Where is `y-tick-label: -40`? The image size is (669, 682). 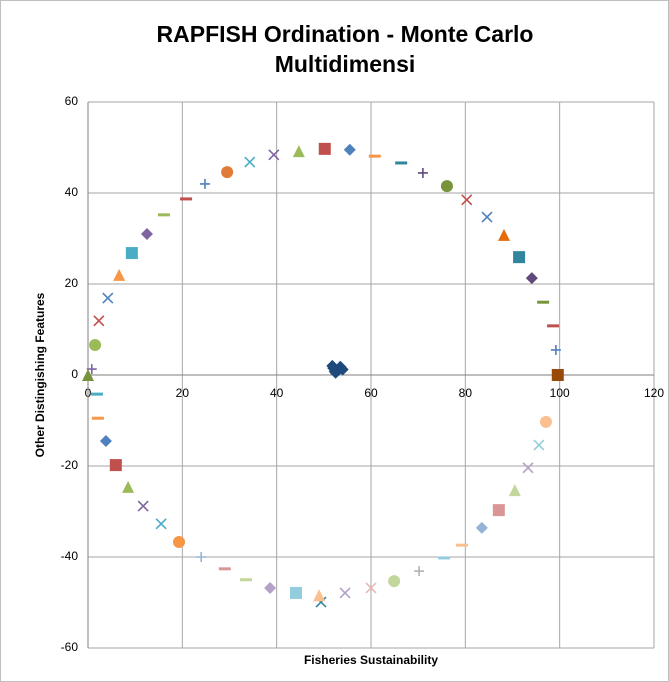 y-tick-label: -40 is located at coordinates (70, 556).